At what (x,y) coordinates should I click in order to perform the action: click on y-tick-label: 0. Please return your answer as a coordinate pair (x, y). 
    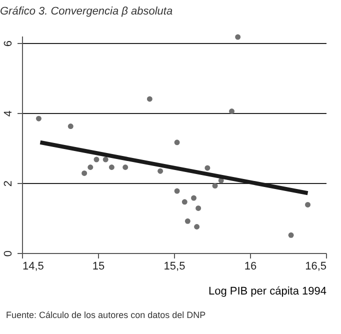
    Looking at the image, I should click on (8, 253).